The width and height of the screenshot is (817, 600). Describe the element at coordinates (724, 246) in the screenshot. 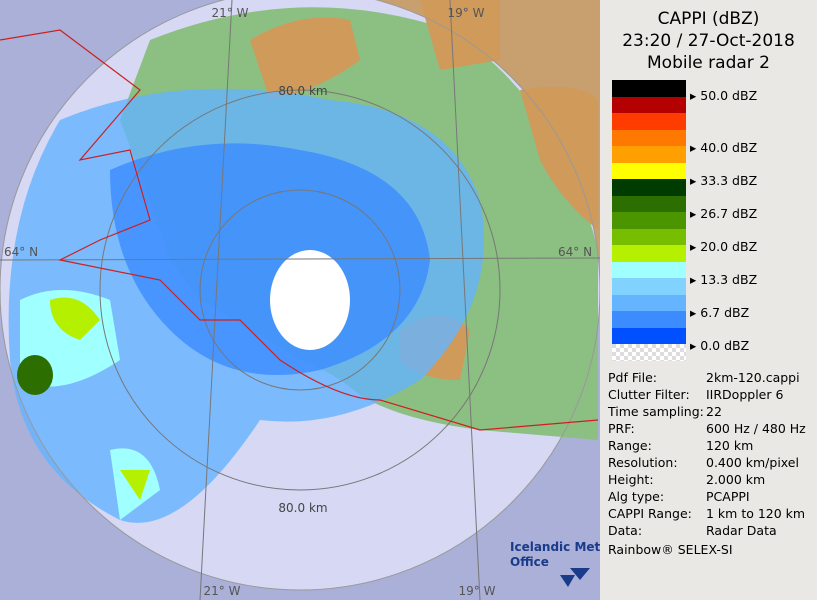

I see `legend-label: ▸ 20.0 dBZ` at that location.